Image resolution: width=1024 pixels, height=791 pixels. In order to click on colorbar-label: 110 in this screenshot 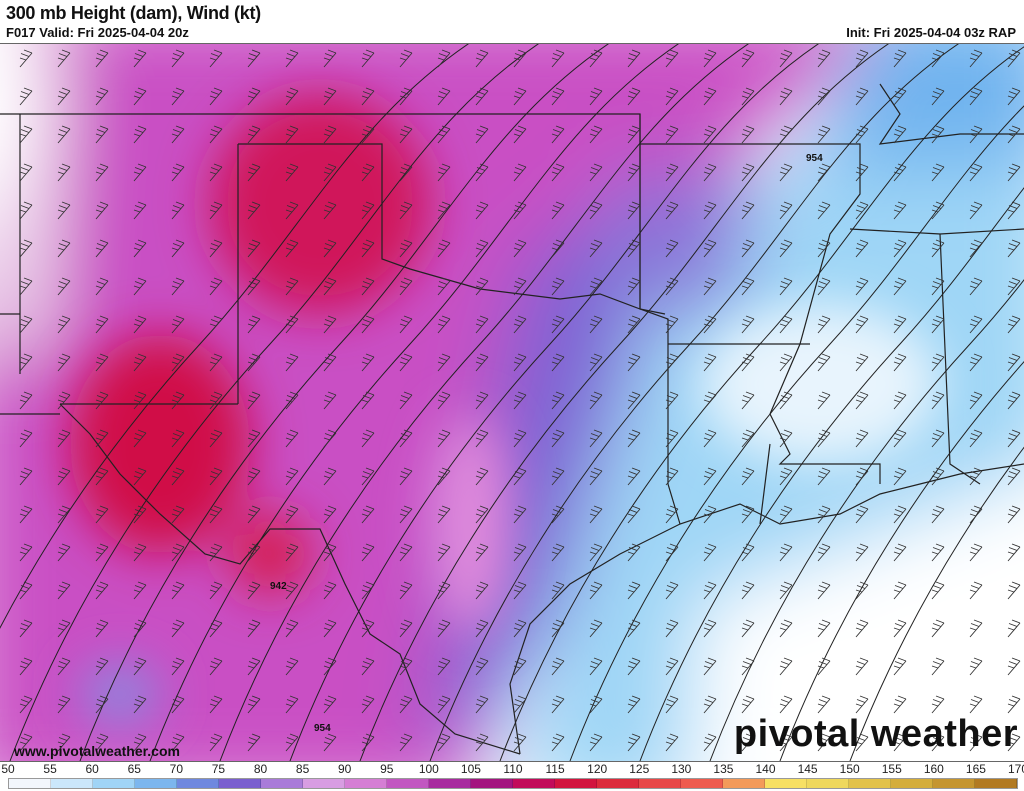, I will do `click(513, 769)`.